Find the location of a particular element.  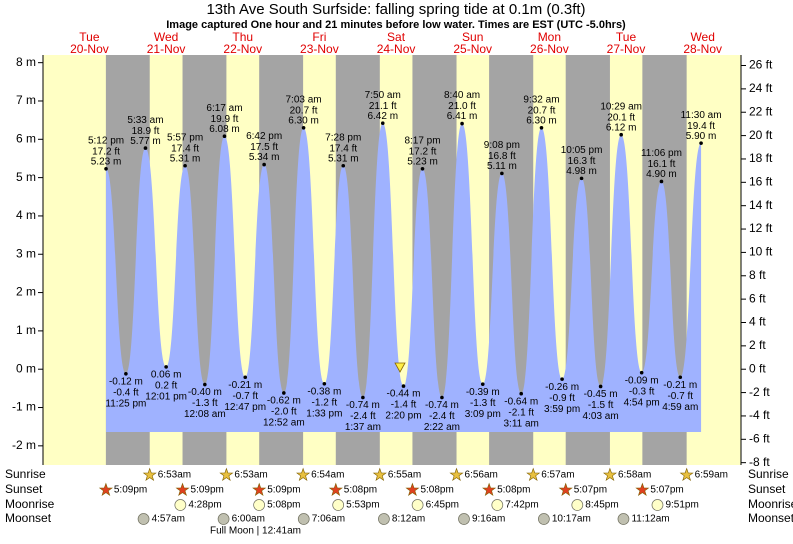

y2-tick-label: 6 ft is located at coordinates (757, 298).